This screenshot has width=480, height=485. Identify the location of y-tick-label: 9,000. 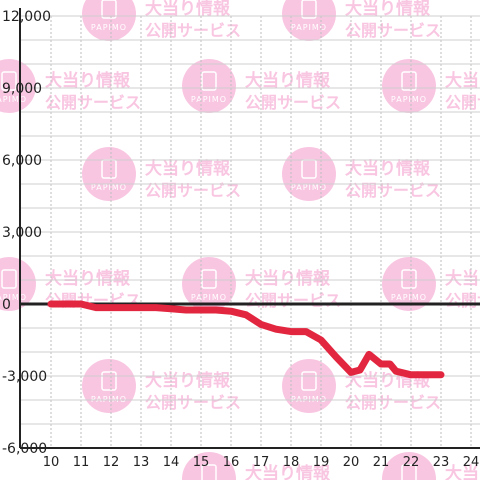
(22, 89).